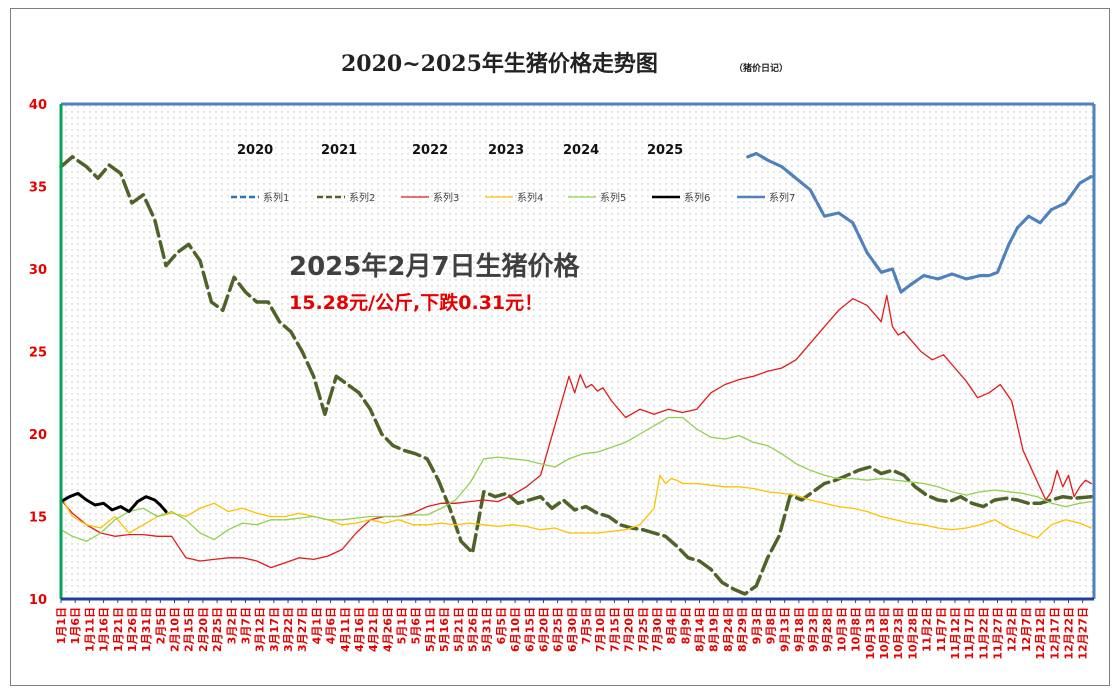 This screenshot has width=1117, height=694. I want to click on x-tick-label: 8月14日, so click(700, 629).